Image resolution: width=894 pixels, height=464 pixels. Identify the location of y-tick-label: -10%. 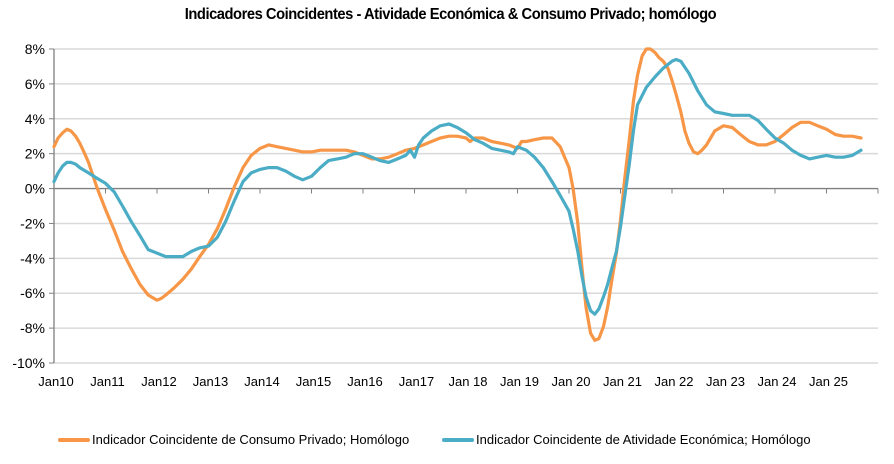
(28, 363).